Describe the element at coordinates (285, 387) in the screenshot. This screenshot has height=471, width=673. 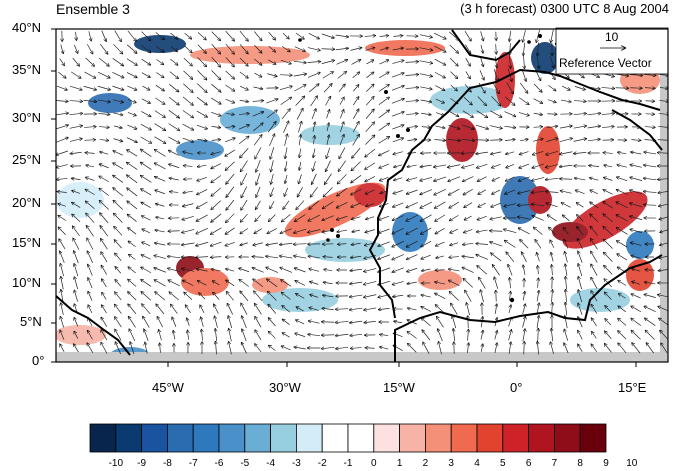
I see `lon-label: 30°W` at that location.